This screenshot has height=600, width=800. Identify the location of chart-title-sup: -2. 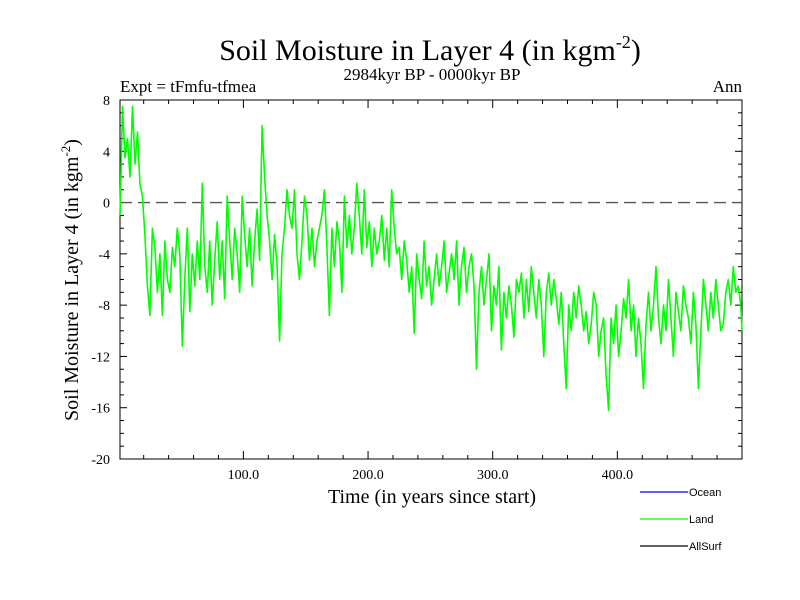
(623, 42).